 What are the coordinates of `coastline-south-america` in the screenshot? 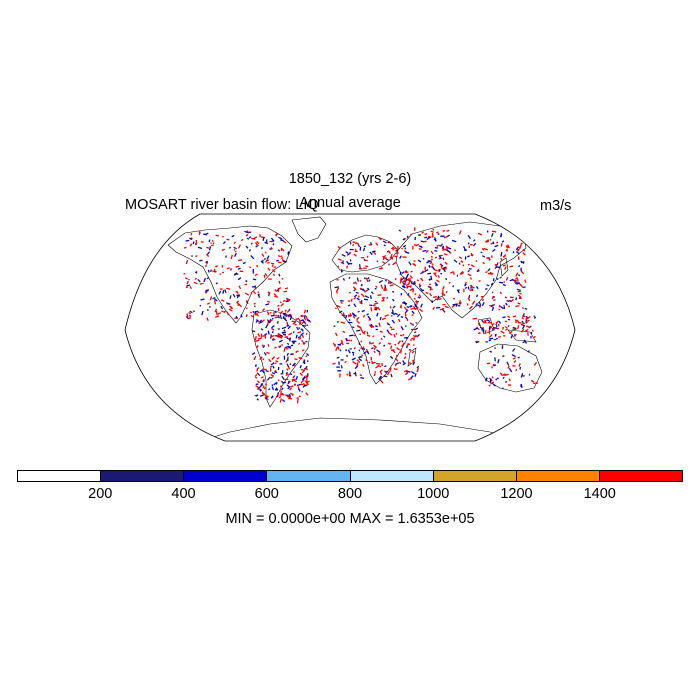 It's located at (281, 358).